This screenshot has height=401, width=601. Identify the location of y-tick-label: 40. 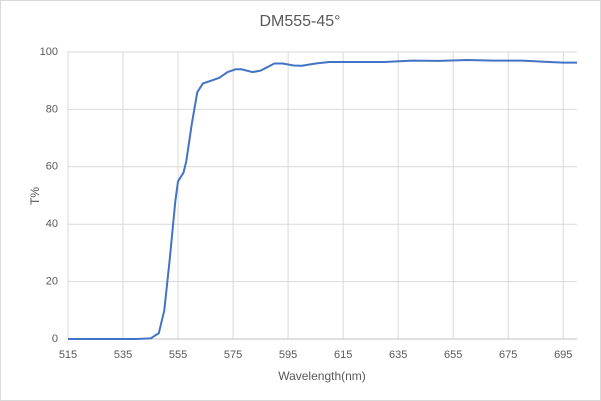
(52, 224).